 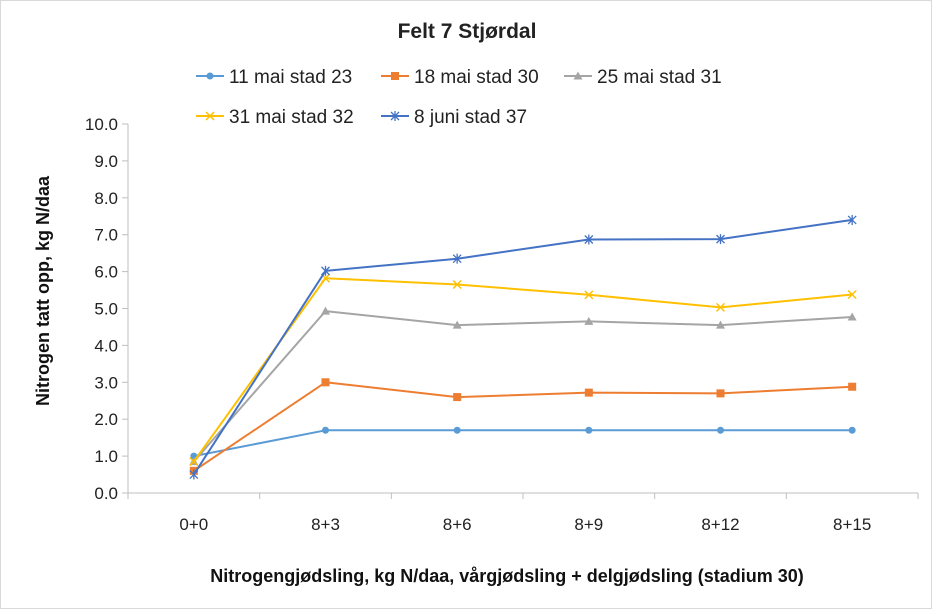 I want to click on y-tick-label: 10.0, so click(x=101, y=124).